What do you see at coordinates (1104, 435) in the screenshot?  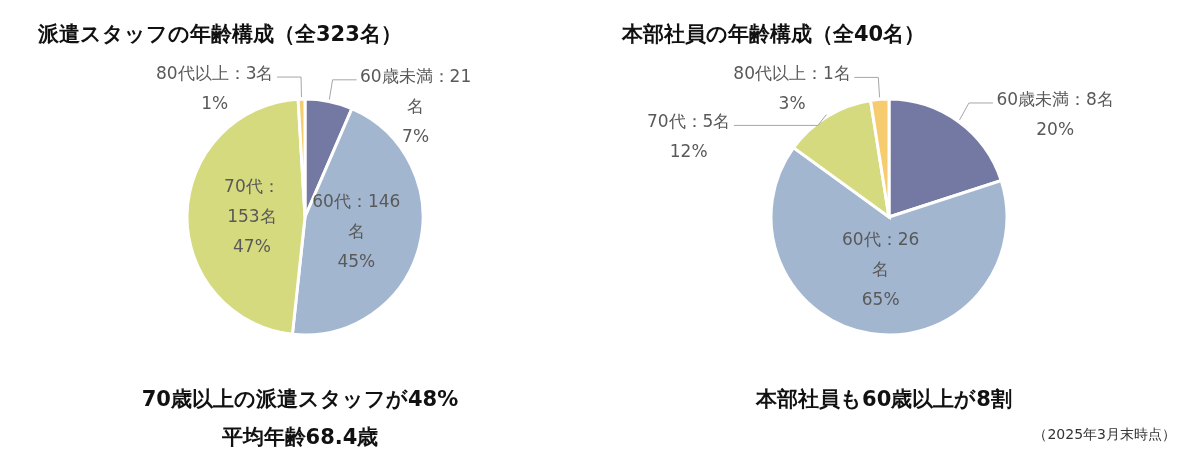 I see `text: （2025年3月末時点）` at bounding box center [1104, 435].